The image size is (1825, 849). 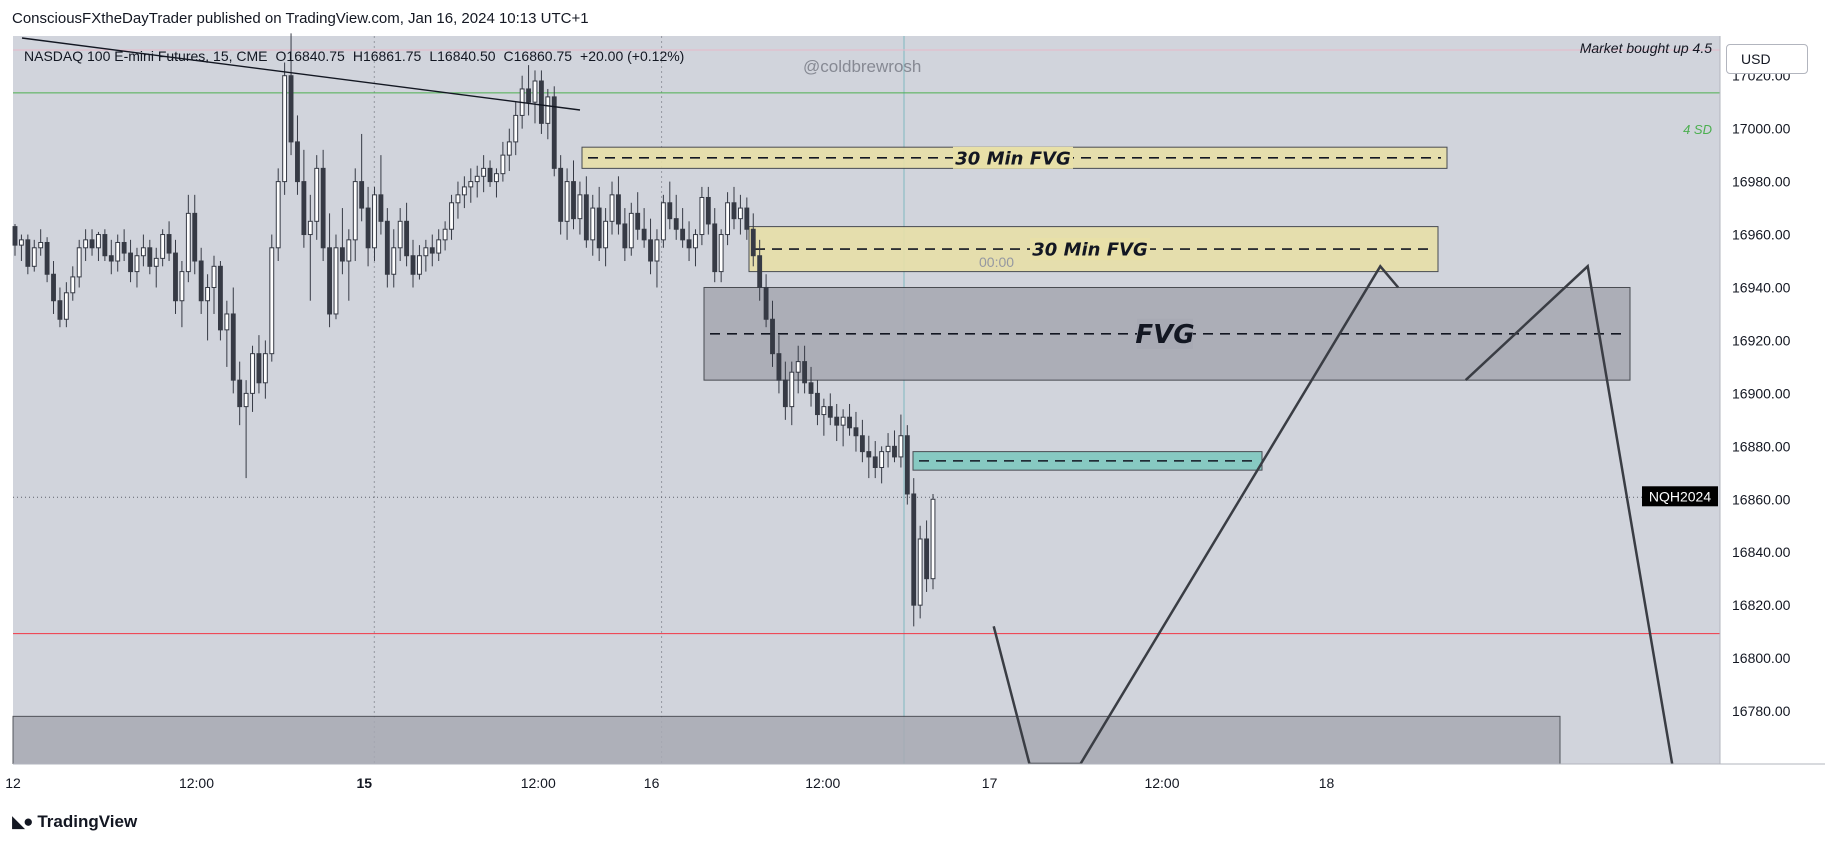 I want to click on symbol-label: NQH2024, so click(x=1680, y=496).